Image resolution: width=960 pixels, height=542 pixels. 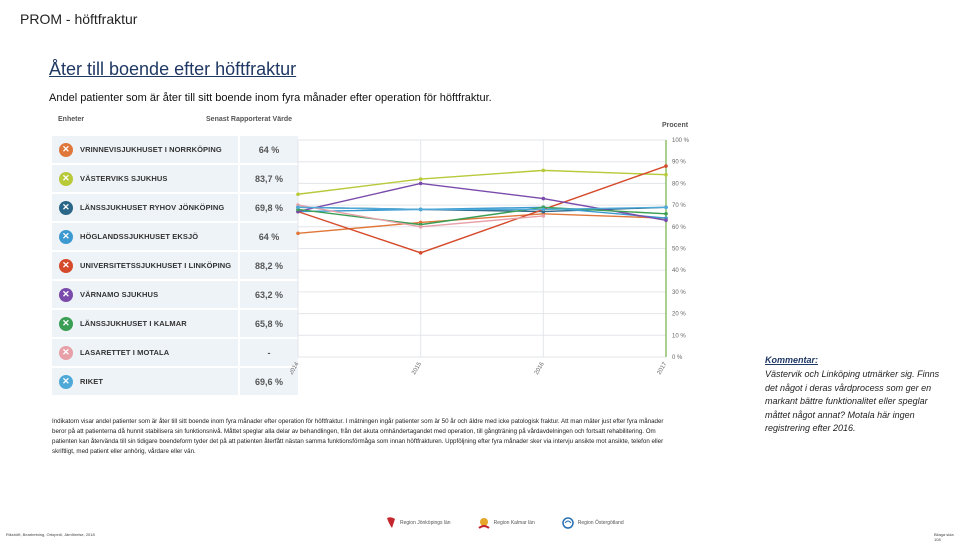 I want to click on logo-label: Region Östergötland, so click(x=600, y=523).